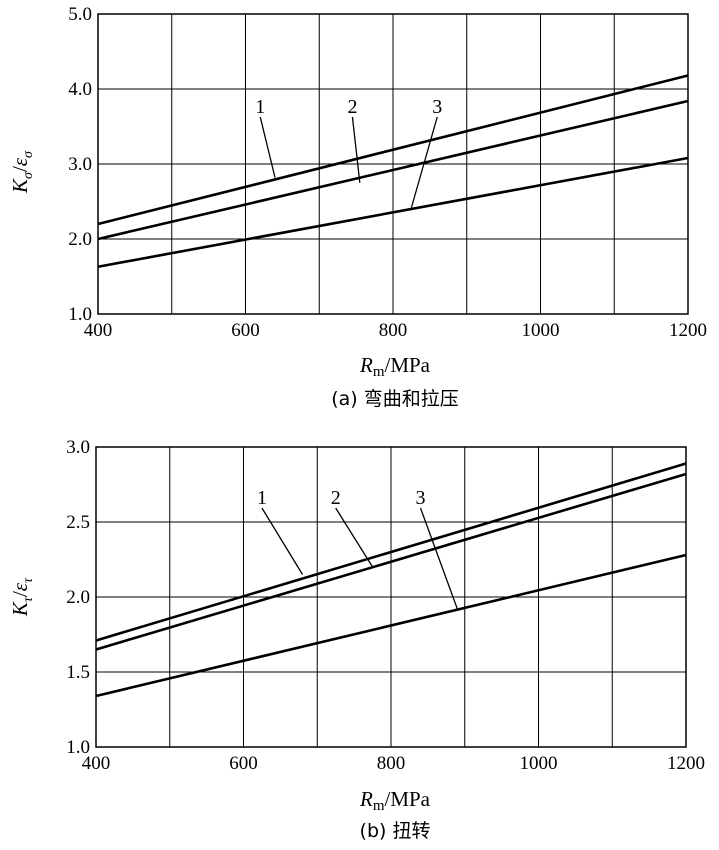 This screenshot has width=719, height=850. I want to click on panel-b-curve-labels: 1 2 3, so click(357, 548).